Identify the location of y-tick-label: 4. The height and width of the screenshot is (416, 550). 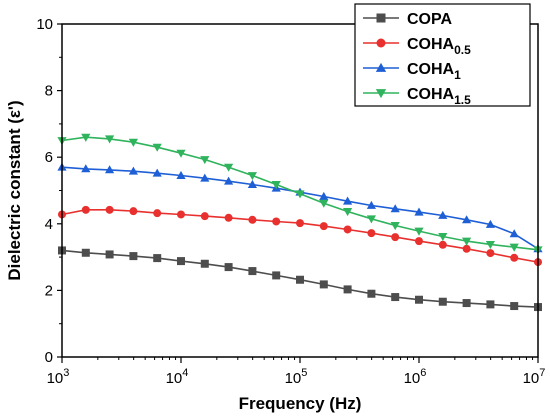
(49, 224).